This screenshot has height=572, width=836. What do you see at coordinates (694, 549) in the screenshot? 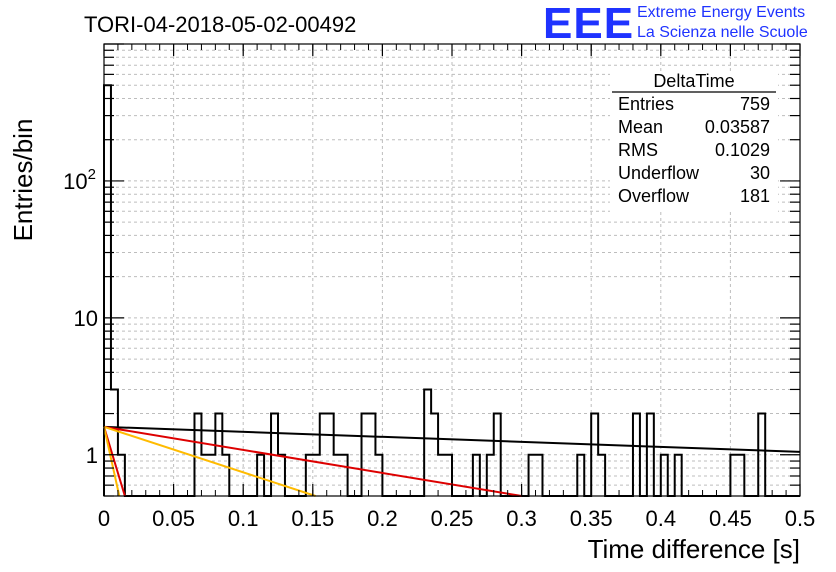
I see `x-axis-label: Time difference [s]` at bounding box center [694, 549].